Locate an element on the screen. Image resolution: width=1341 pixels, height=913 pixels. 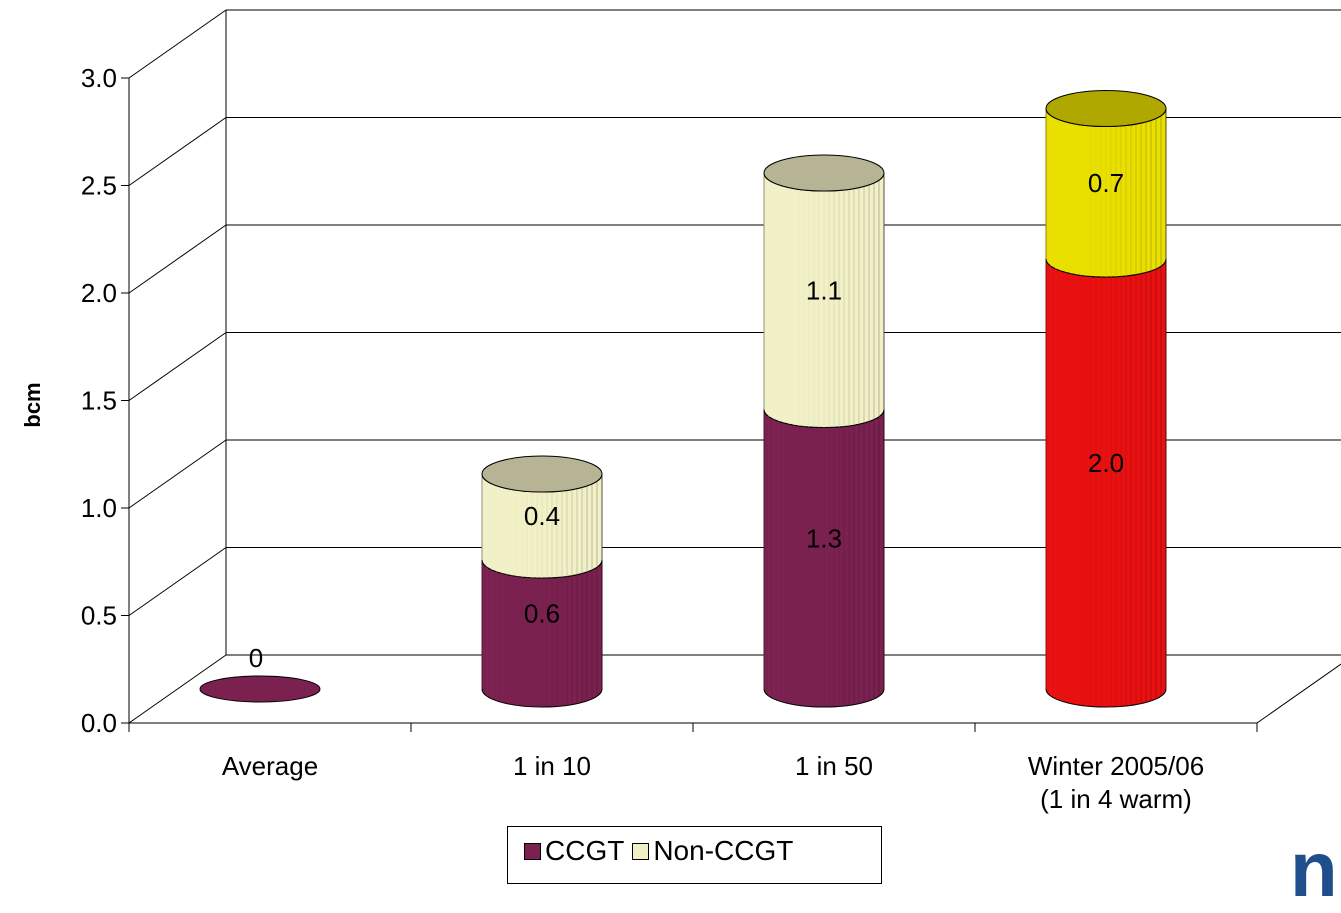
data-label-ccgt: 0 is located at coordinates (256, 658).